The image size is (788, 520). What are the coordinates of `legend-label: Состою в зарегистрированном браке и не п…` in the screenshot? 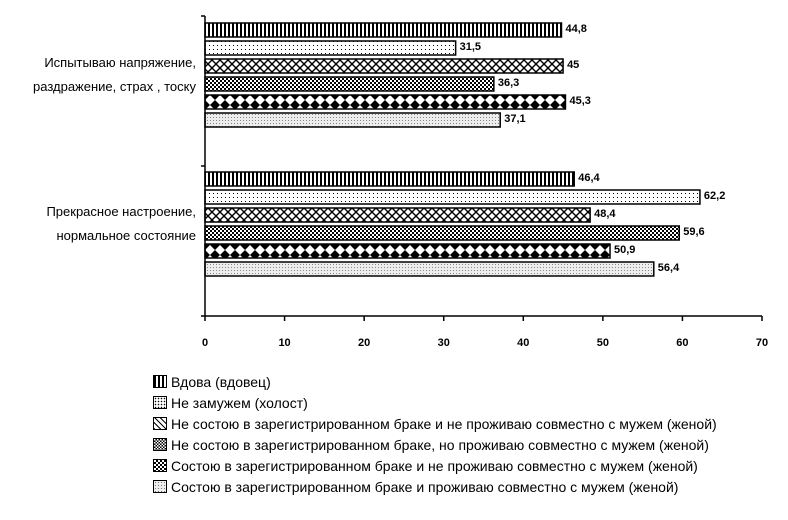 It's located at (434, 465).